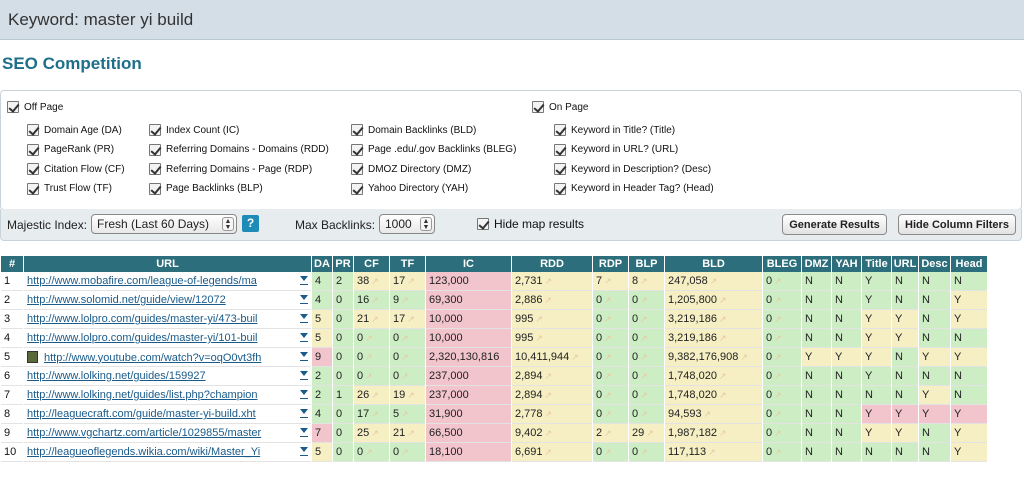  I want to click on result-url-link: http://www.lolking.net/guides/159927, so click(116, 376).